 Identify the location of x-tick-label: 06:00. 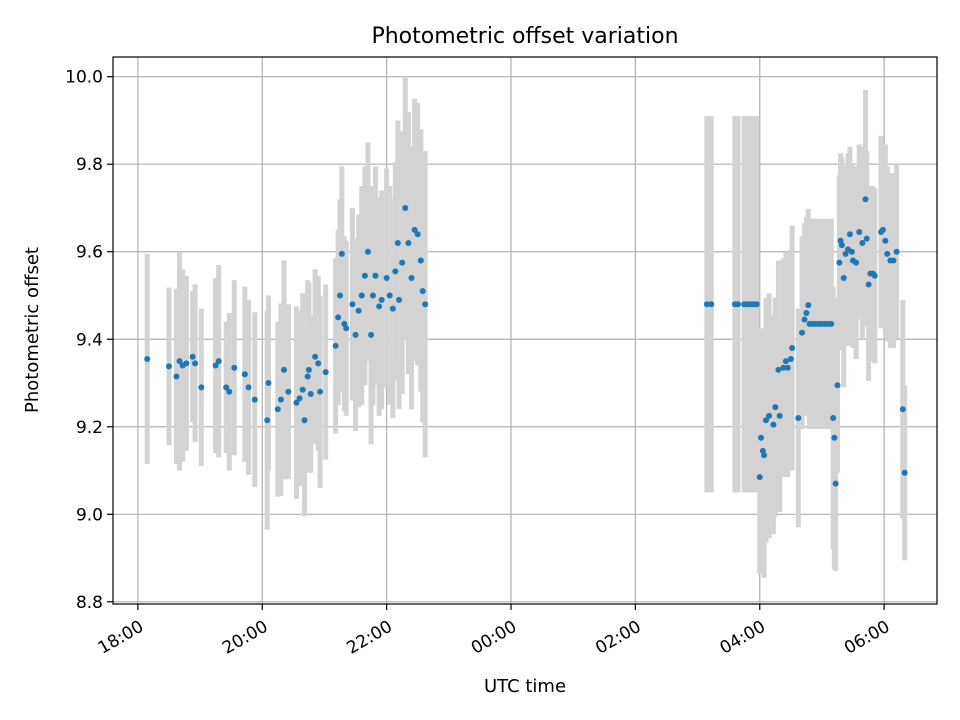
(867, 638).